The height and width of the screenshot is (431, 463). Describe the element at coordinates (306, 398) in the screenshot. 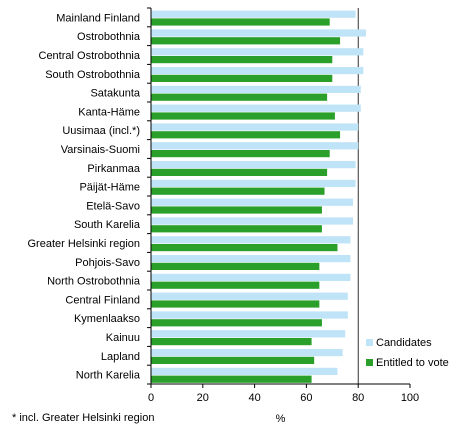

I see `x-tick-label: 60` at that location.